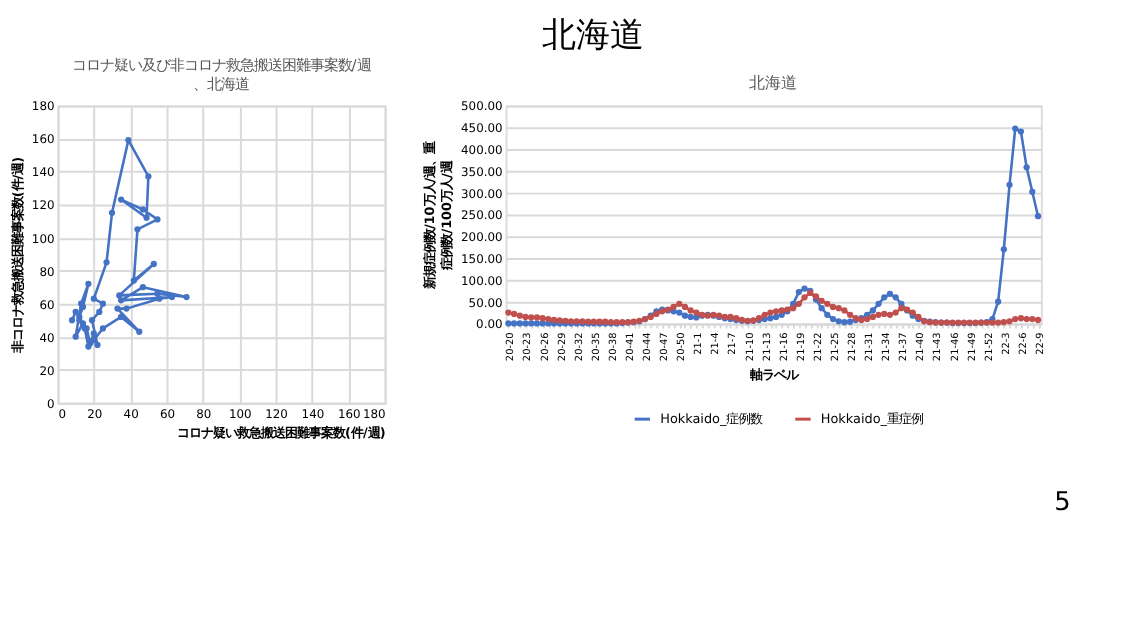  What do you see at coordinates (592, 33) in the screenshot?
I see `text: 北海道` at bounding box center [592, 33].